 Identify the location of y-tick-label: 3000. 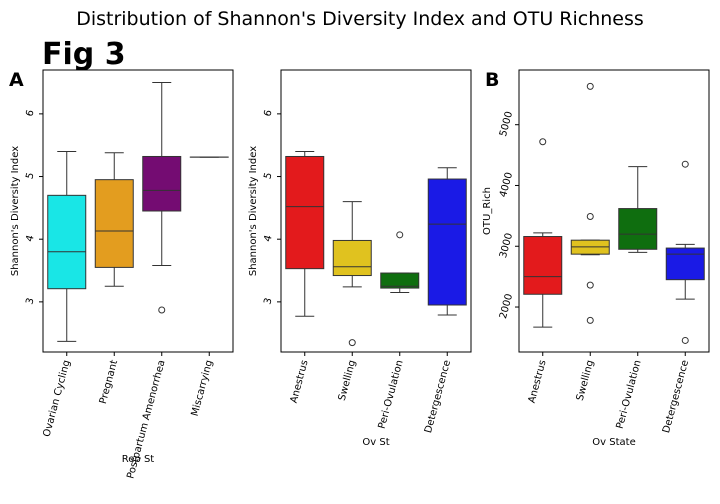
(506, 245).